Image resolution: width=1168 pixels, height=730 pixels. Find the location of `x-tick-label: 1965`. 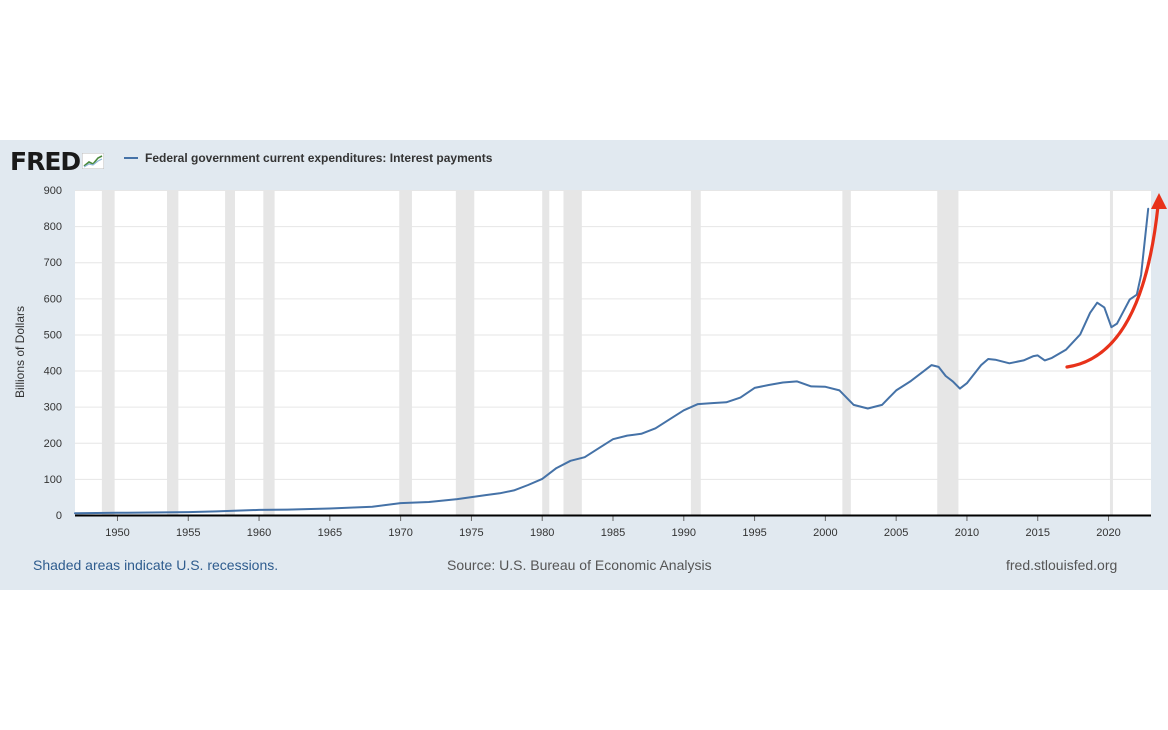

x-tick-label: 1965 is located at coordinates (330, 533).